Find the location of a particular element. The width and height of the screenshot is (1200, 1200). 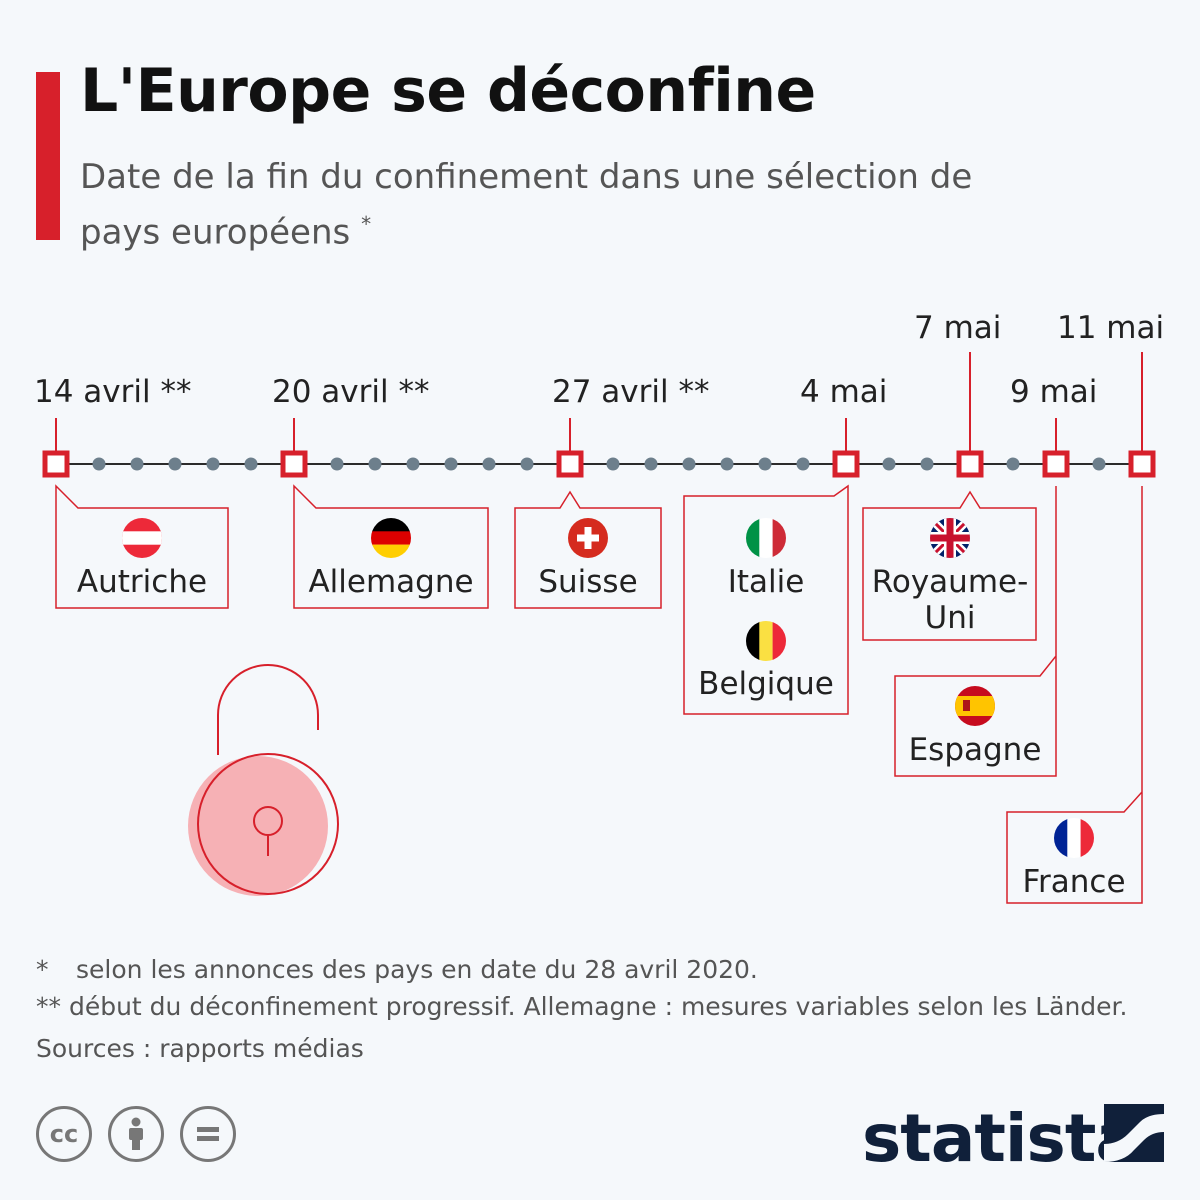

callout-espagne is located at coordinates (975, 631).